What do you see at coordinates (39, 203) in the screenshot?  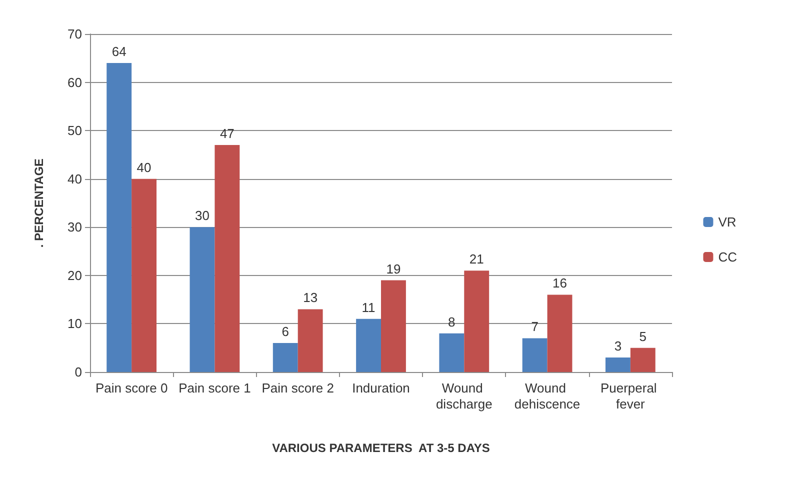 I see `y-axis-title: . PERCENTAGE` at bounding box center [39, 203].